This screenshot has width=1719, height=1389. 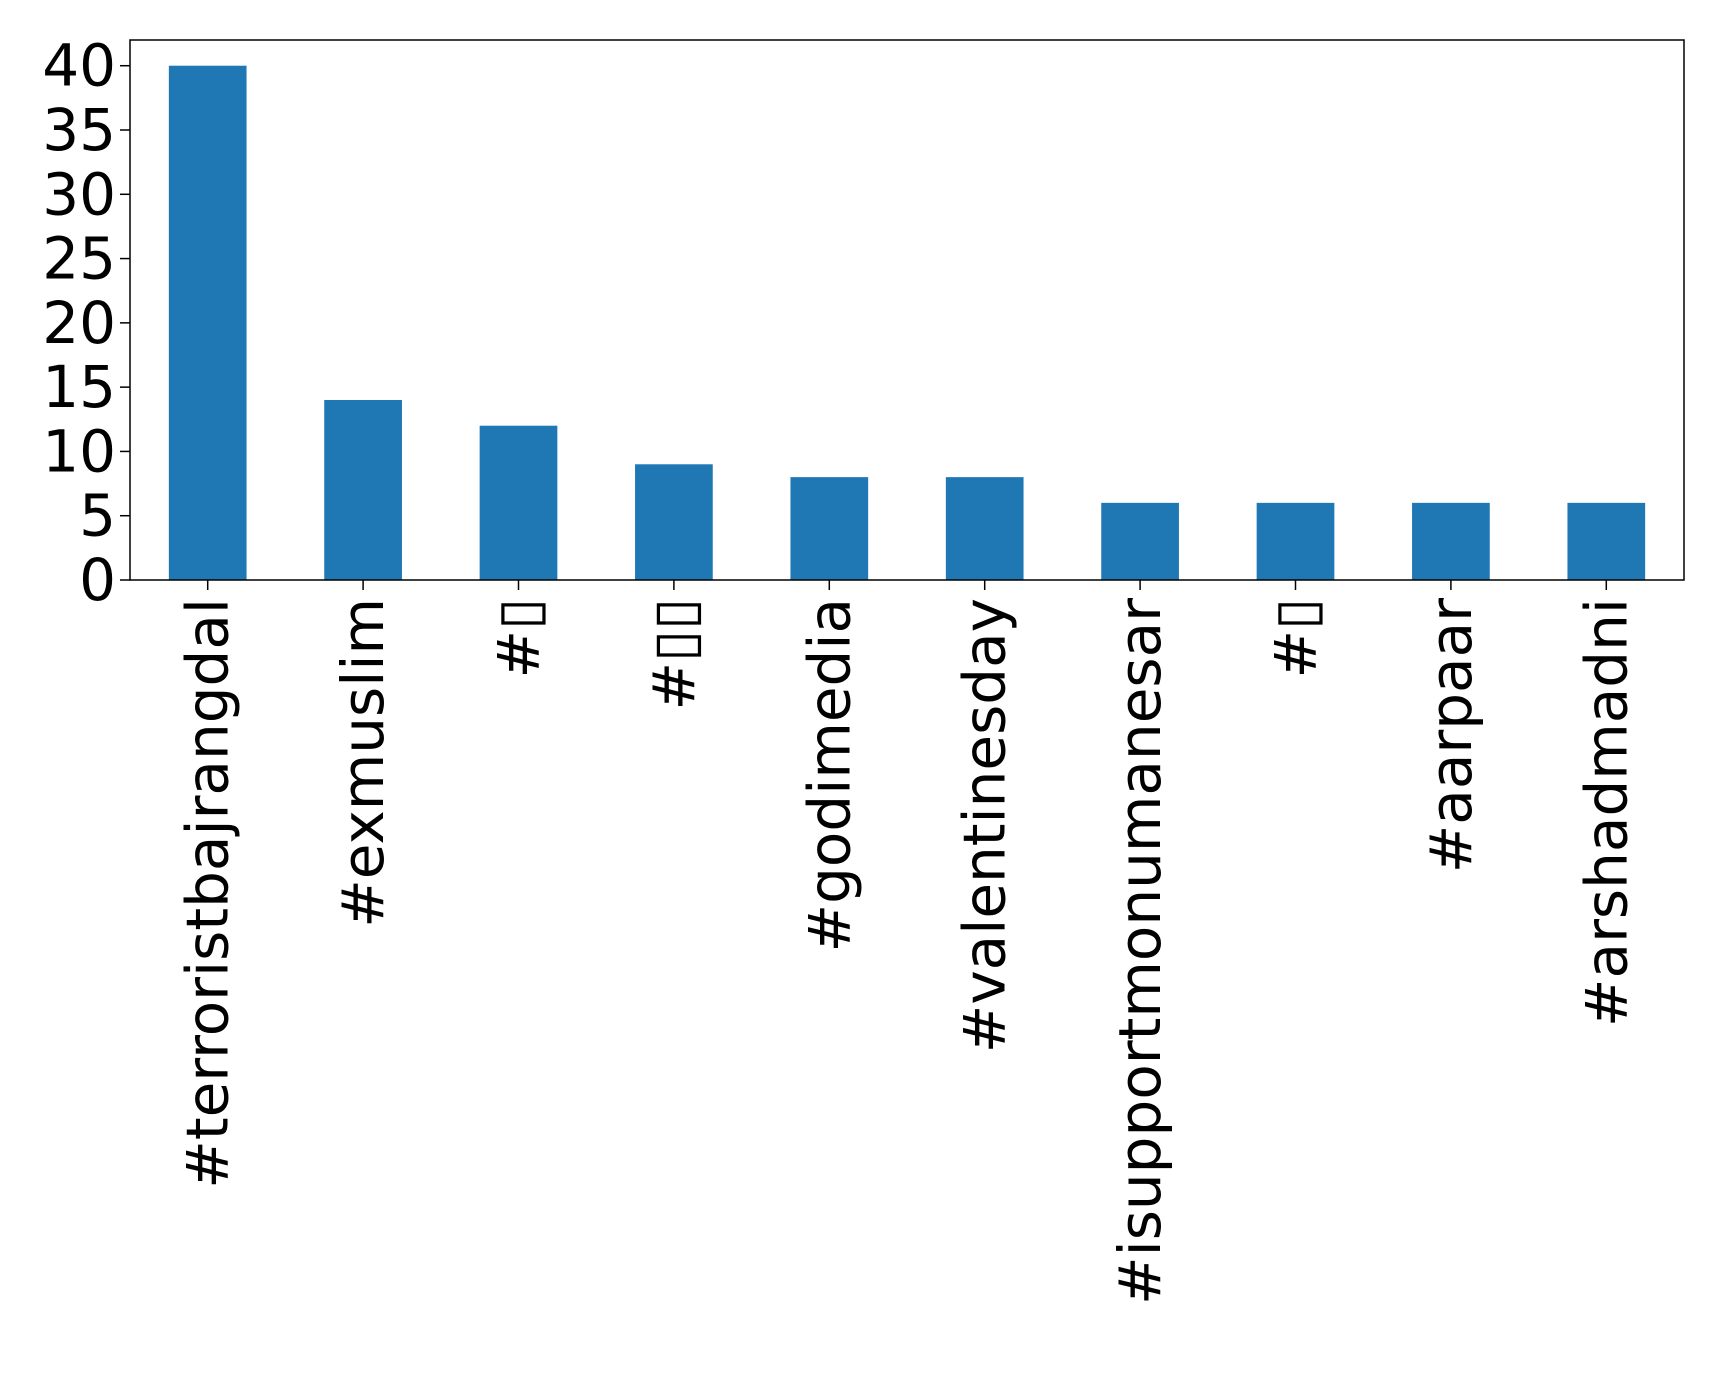 What do you see at coordinates (985, 825) in the screenshot?
I see `x-tick-label-5: #valentinesday` at bounding box center [985, 825].